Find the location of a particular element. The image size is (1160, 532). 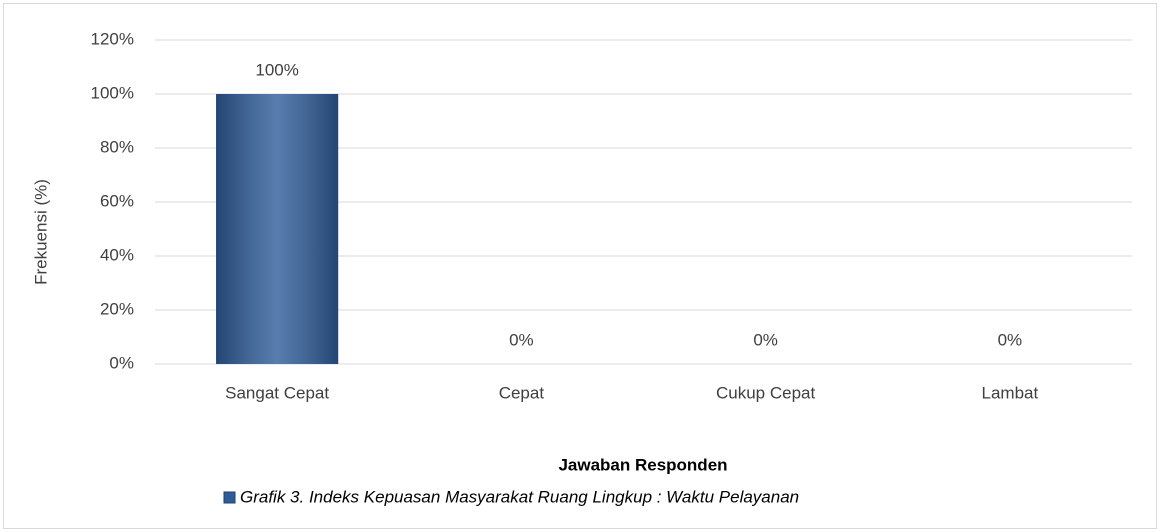

y-tick-label: 0% is located at coordinates (121, 362).